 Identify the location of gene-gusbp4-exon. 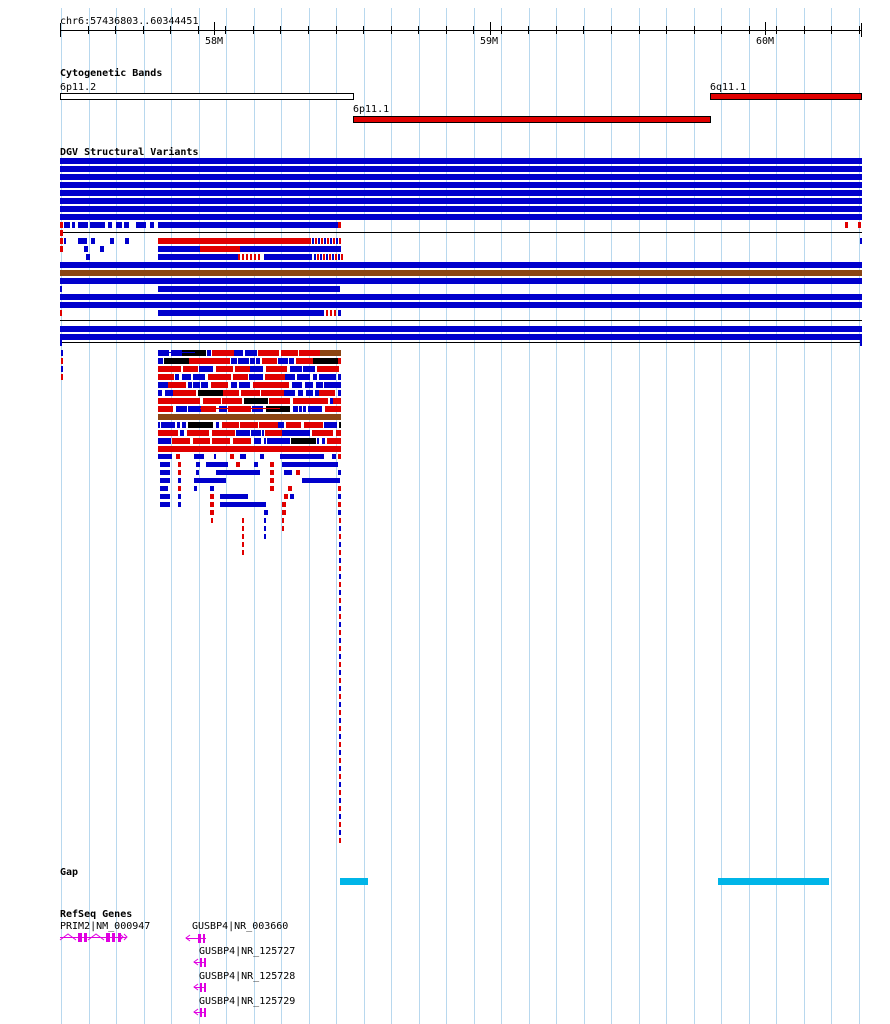
(205, 987).